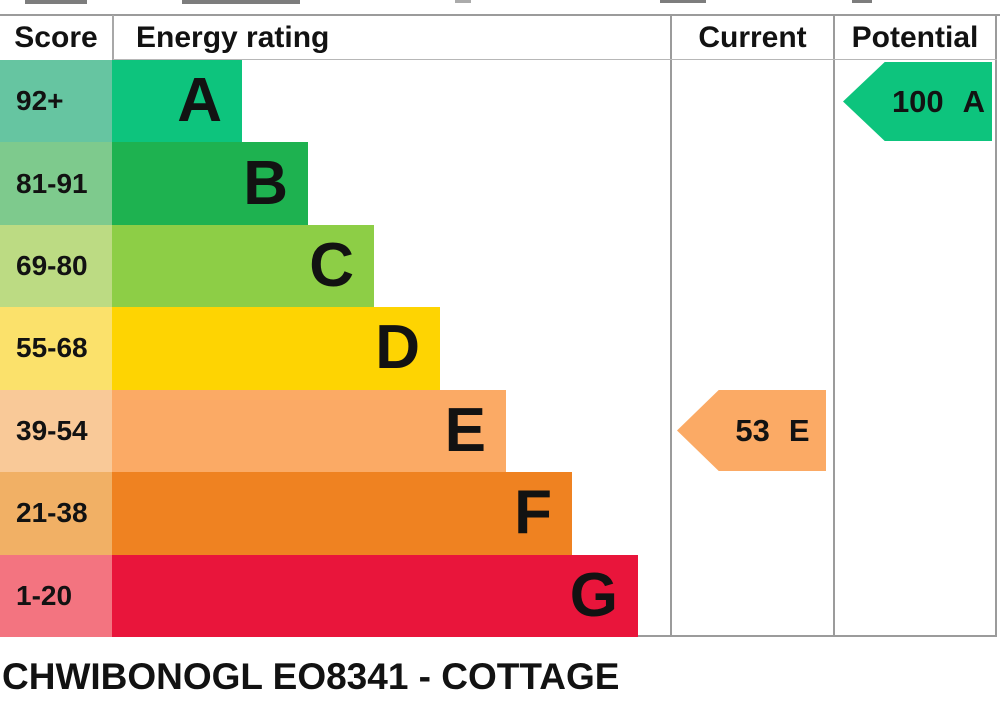 This screenshot has width=1000, height=707. Describe the element at coordinates (772, 431) in the screenshot. I see `current-rating-arrow-body: 53 E` at that location.